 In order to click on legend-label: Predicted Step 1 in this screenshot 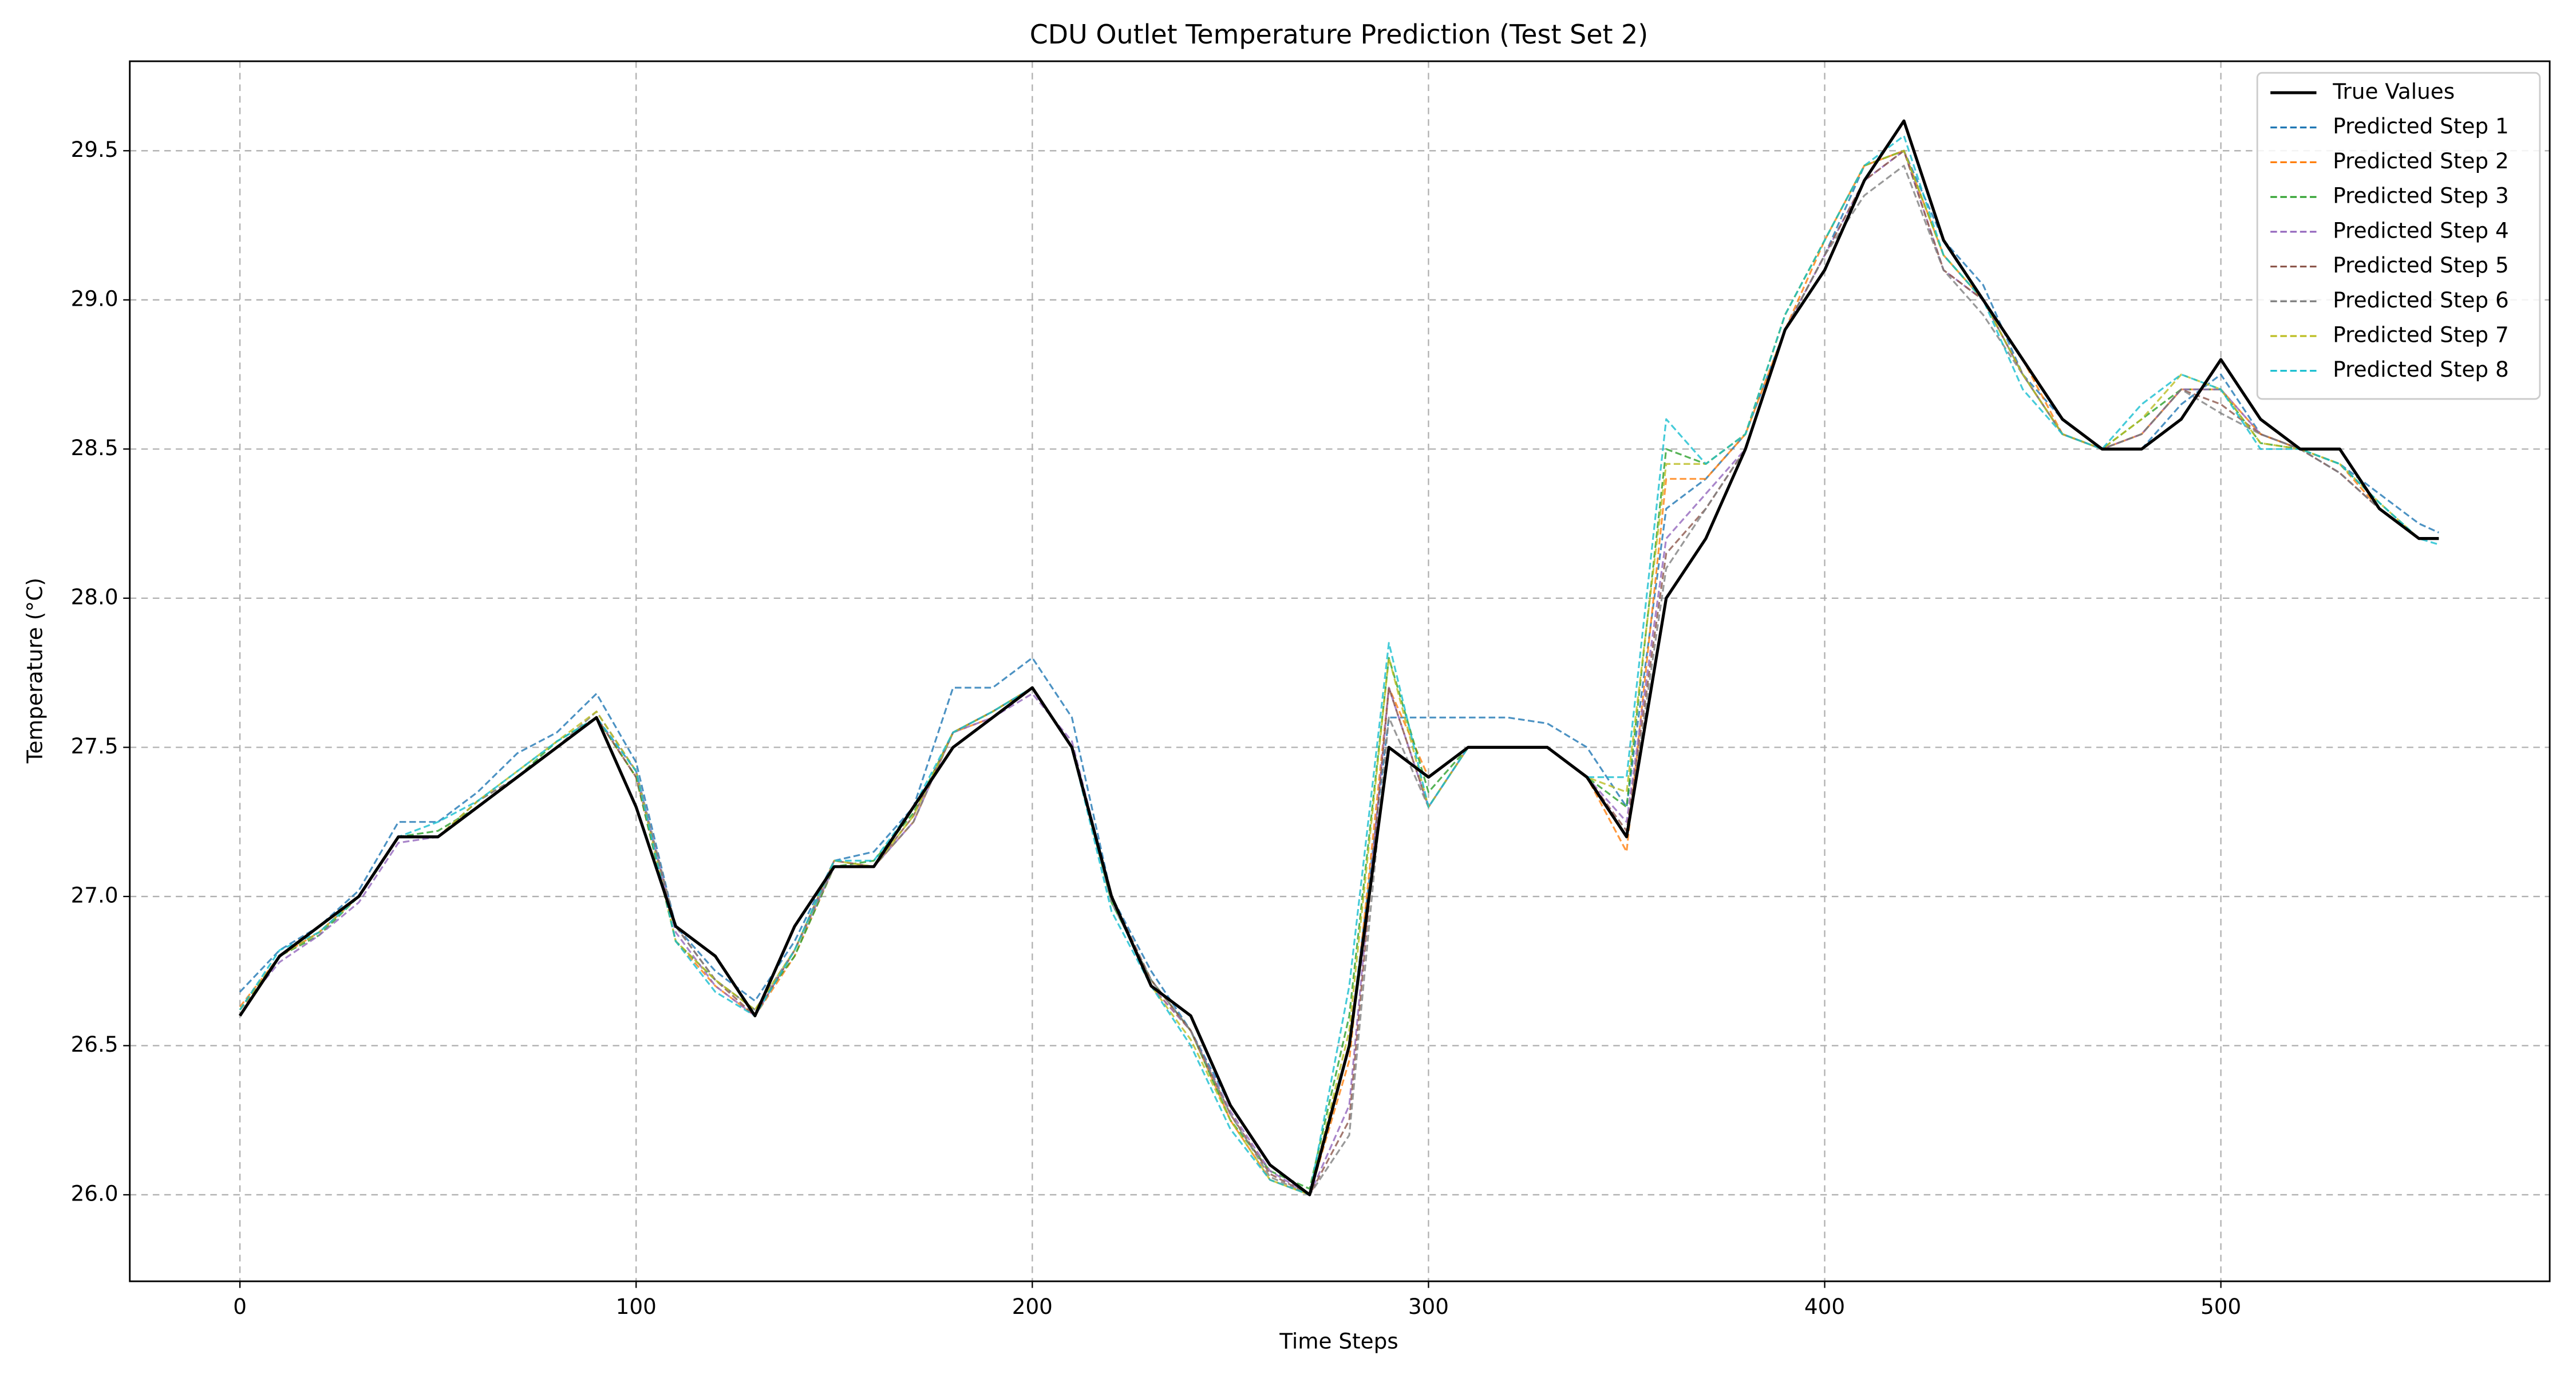, I will do `click(2420, 126)`.